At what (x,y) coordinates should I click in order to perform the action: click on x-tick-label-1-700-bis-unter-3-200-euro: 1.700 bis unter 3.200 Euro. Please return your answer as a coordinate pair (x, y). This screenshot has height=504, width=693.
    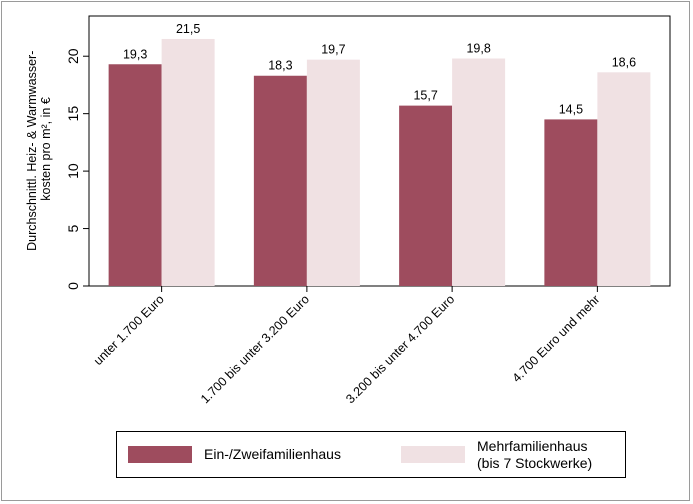
    Looking at the image, I should click on (255, 349).